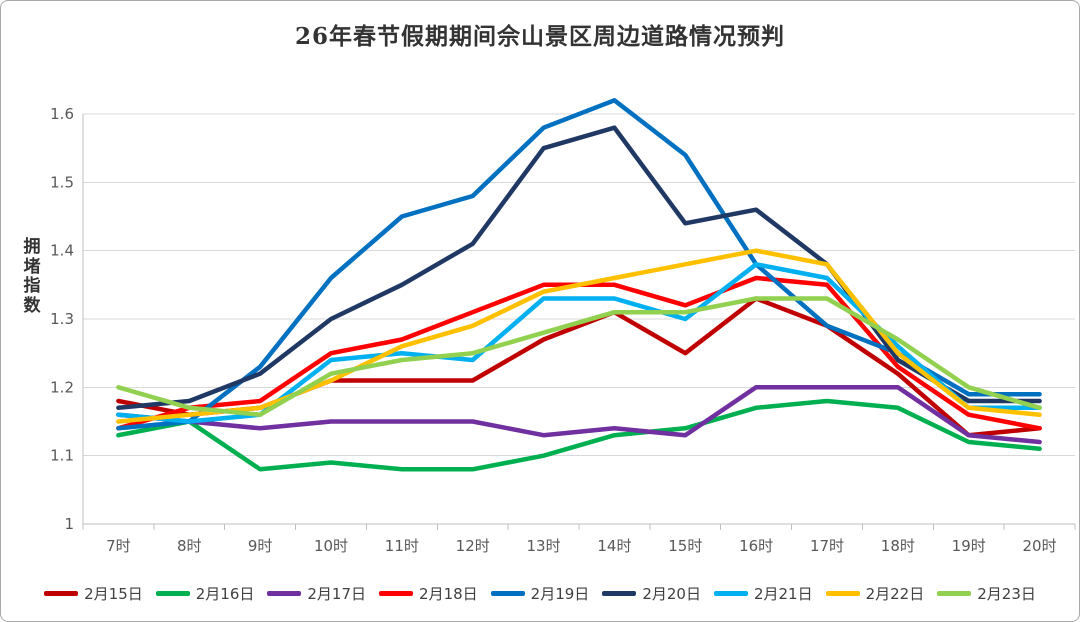  I want to click on x-tick-label: 12时, so click(473, 546).